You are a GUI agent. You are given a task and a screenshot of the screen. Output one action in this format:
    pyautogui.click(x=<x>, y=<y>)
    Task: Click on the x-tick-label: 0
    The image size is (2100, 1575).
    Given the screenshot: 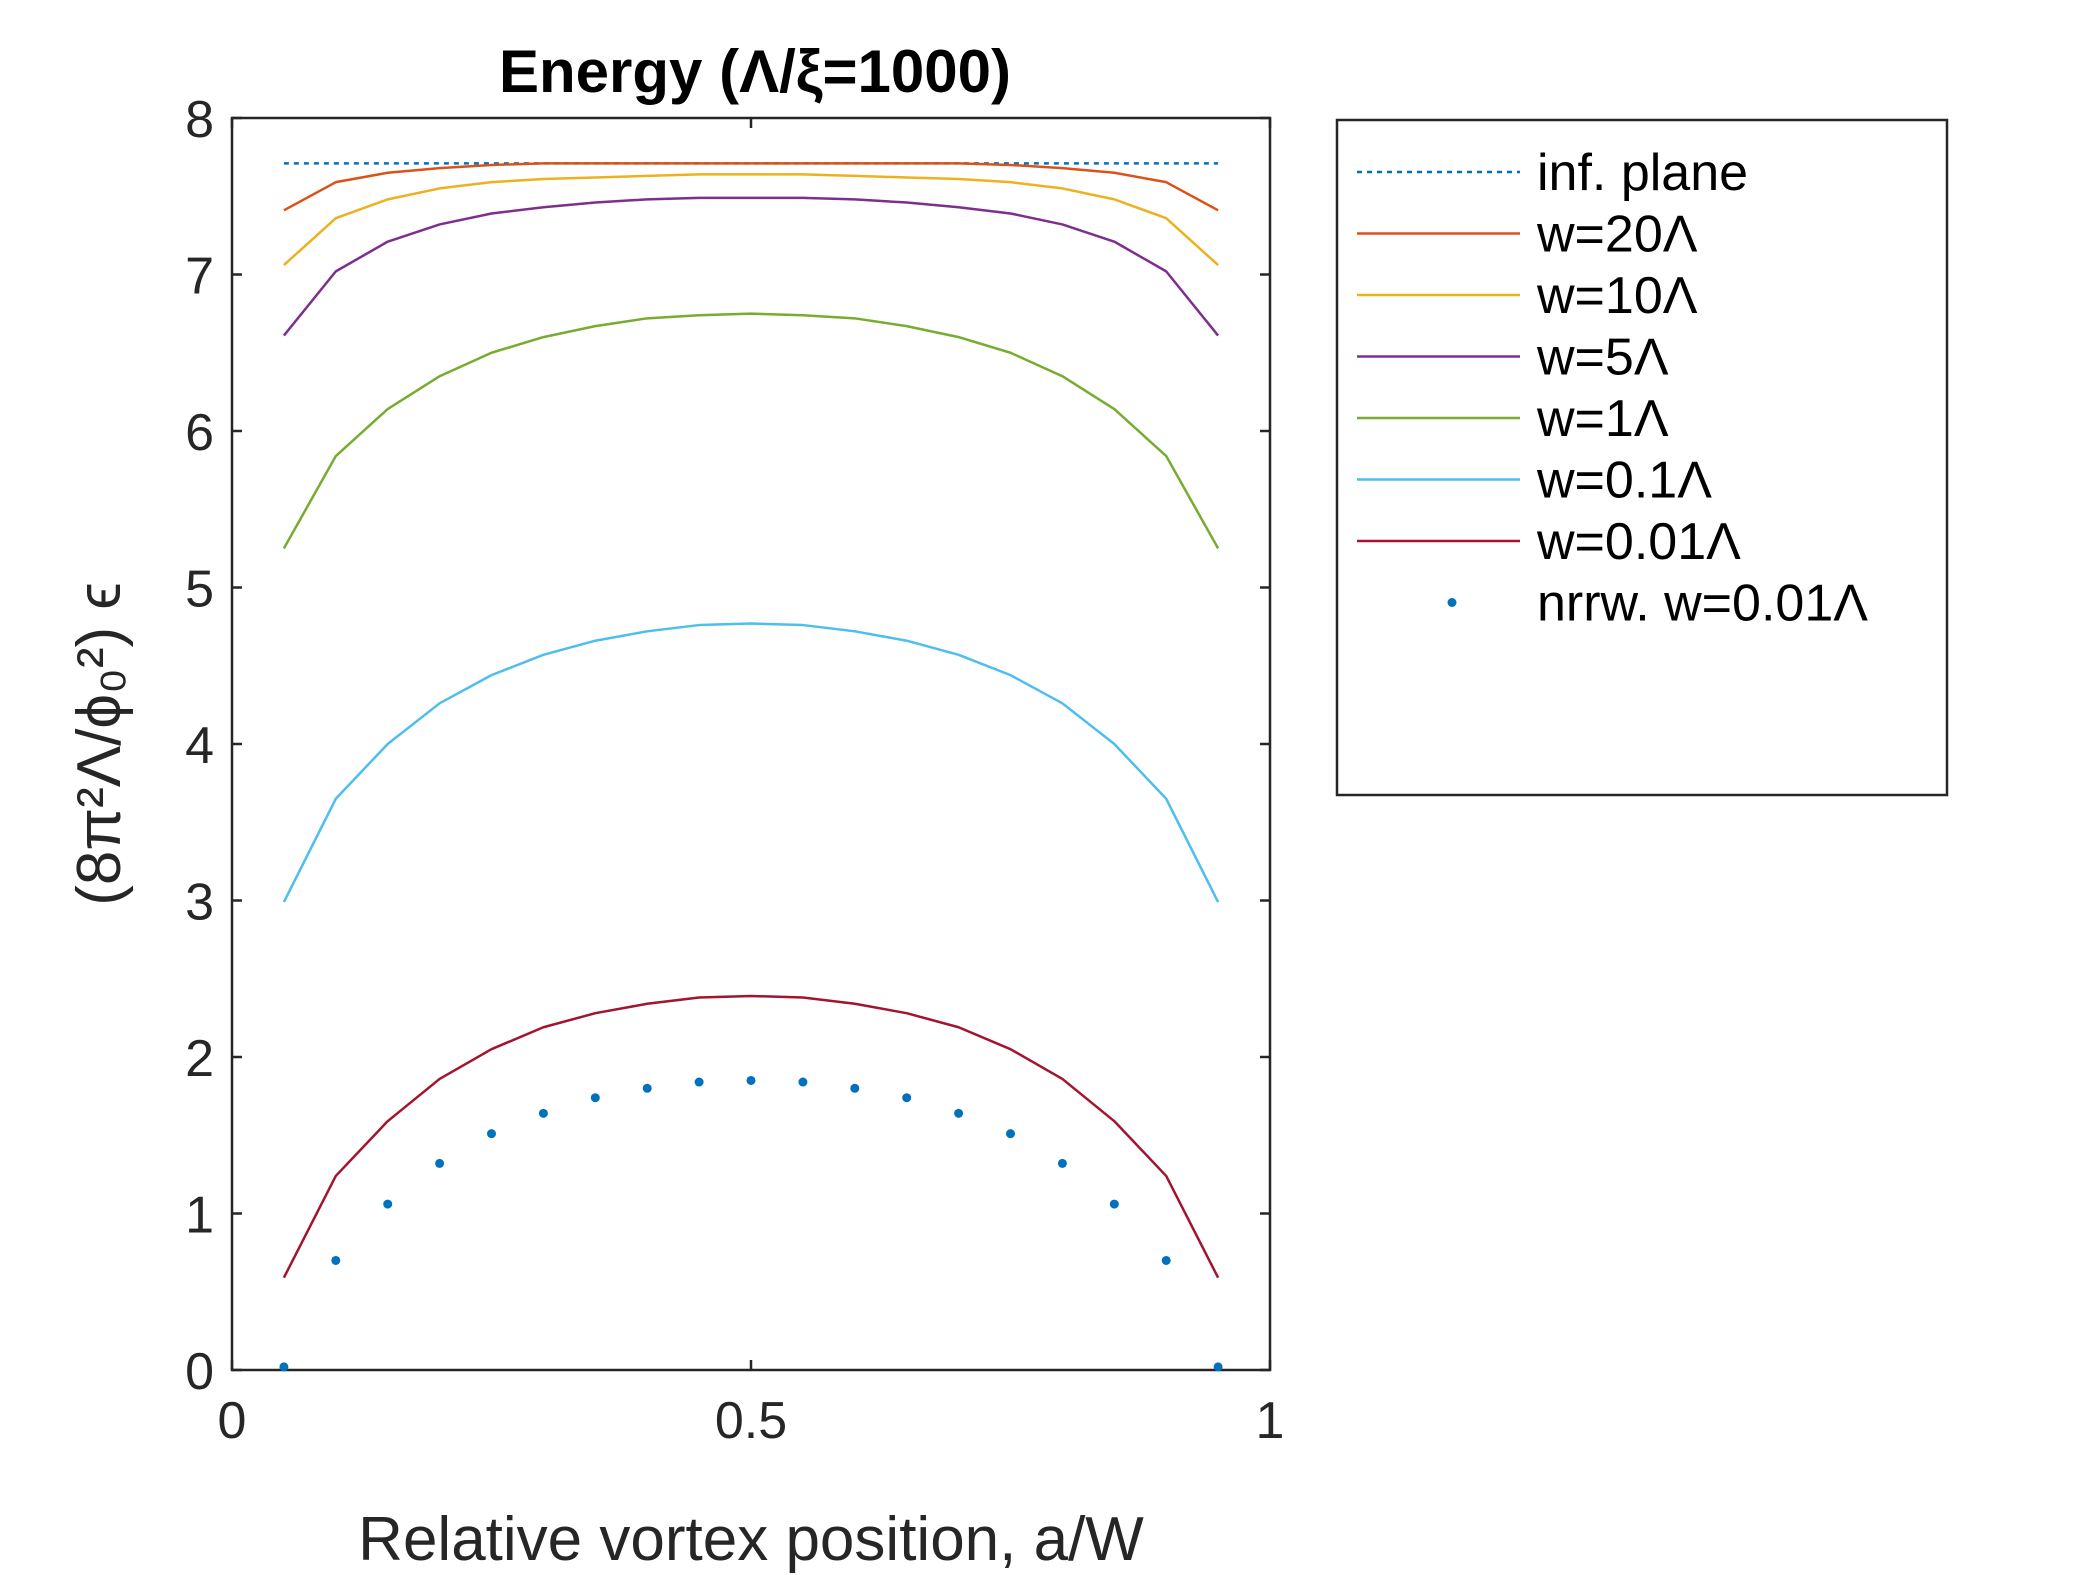 What is the action you would take?
    pyautogui.click(x=232, y=1421)
    